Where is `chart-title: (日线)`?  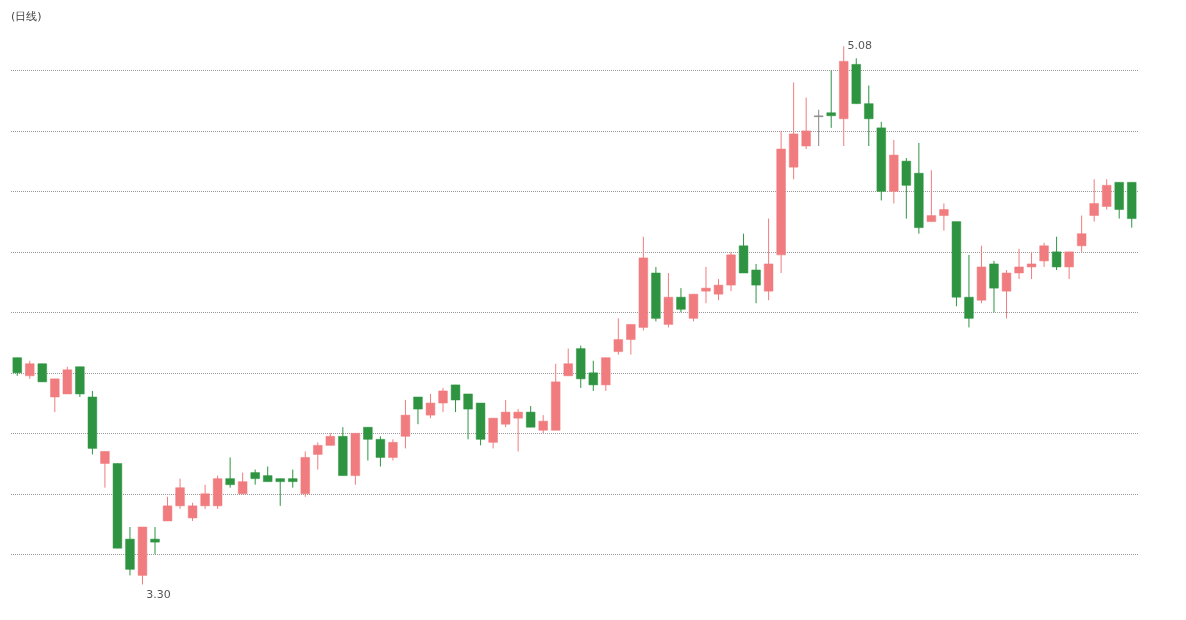
chart-title: (日线) is located at coordinates (26, 16).